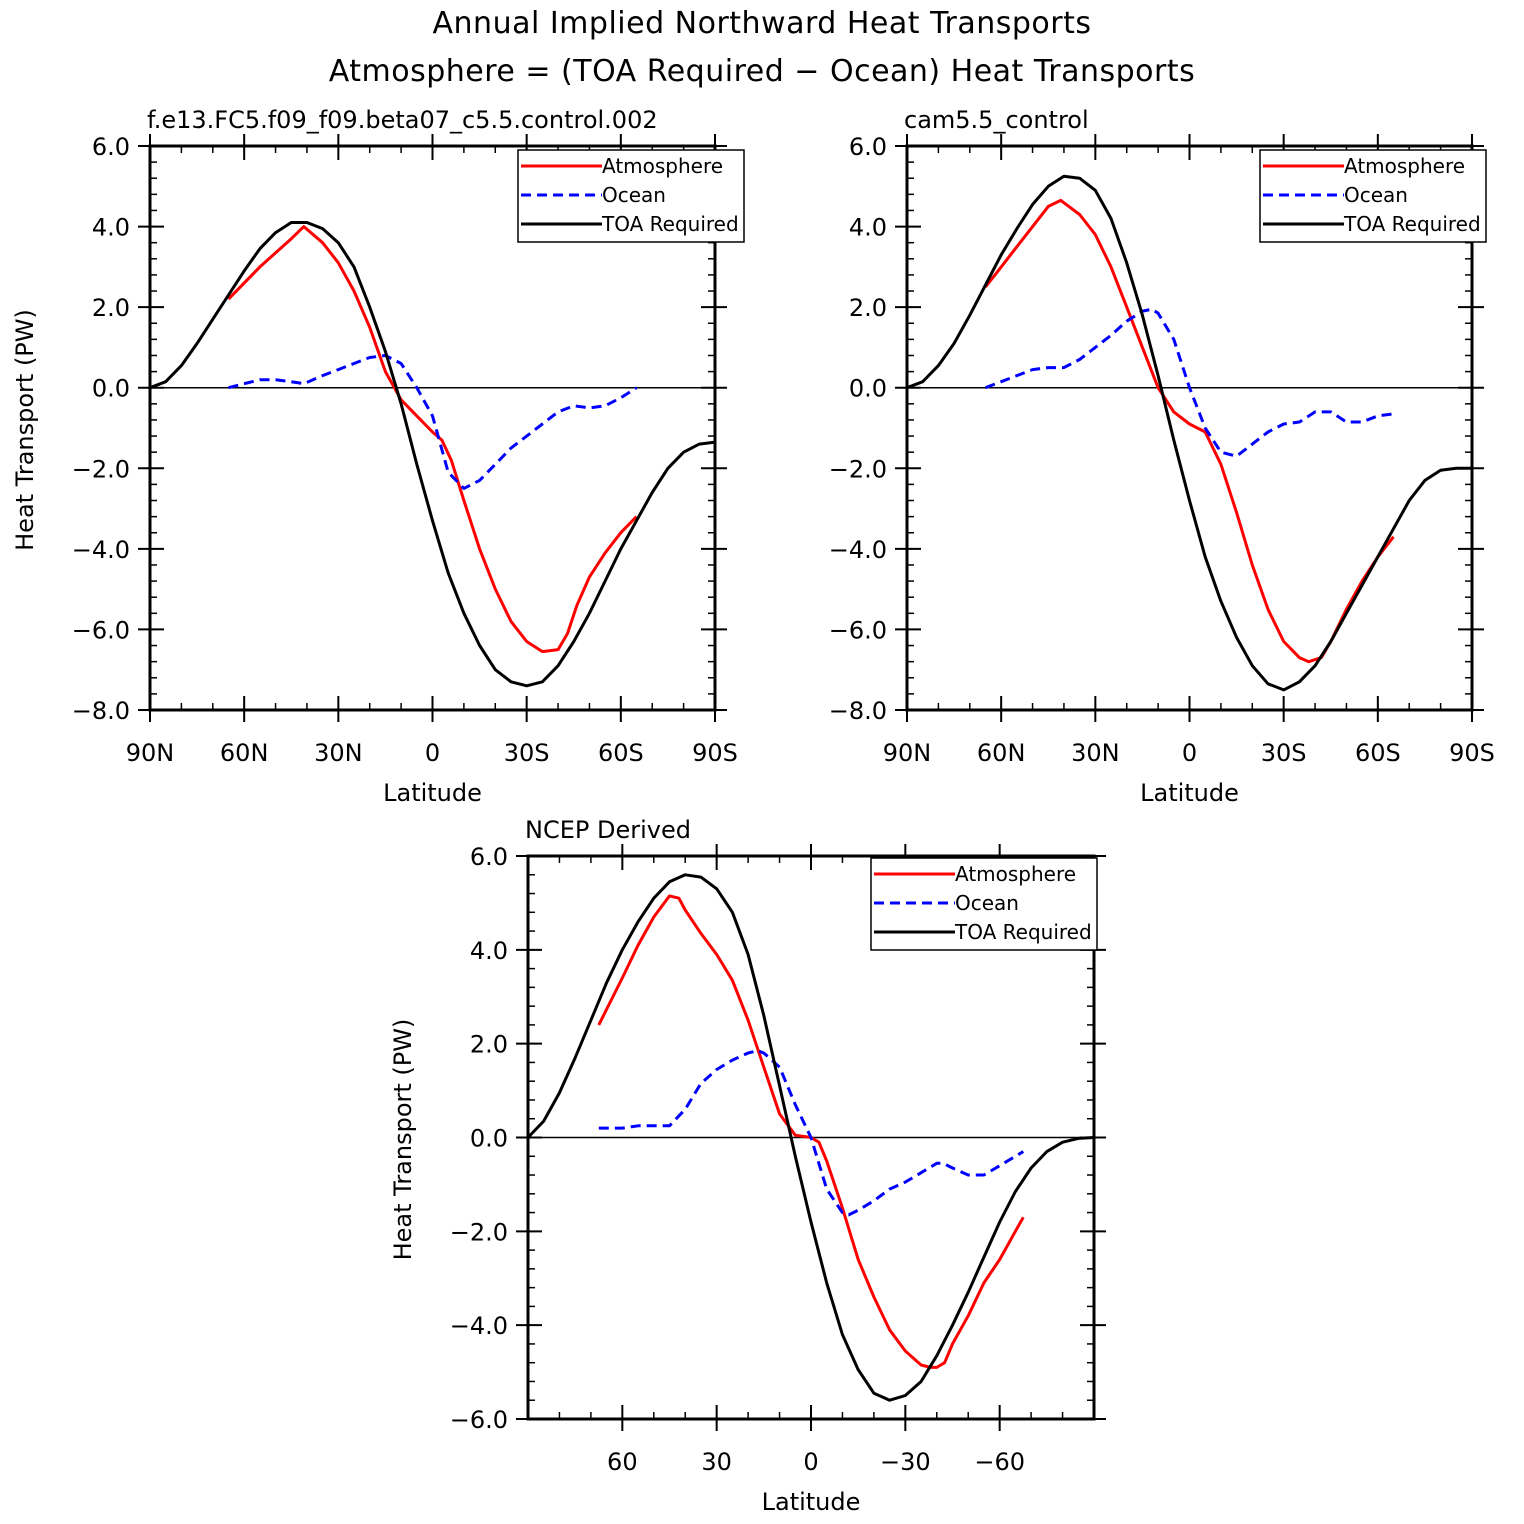 The height and width of the screenshot is (1524, 1524). What do you see at coordinates (716, 1462) in the screenshot?
I see `x-tick-label: 30` at bounding box center [716, 1462].